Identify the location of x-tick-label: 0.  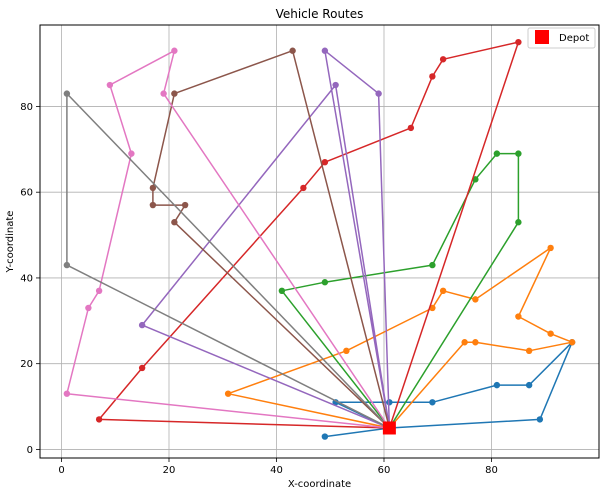
(61, 470).